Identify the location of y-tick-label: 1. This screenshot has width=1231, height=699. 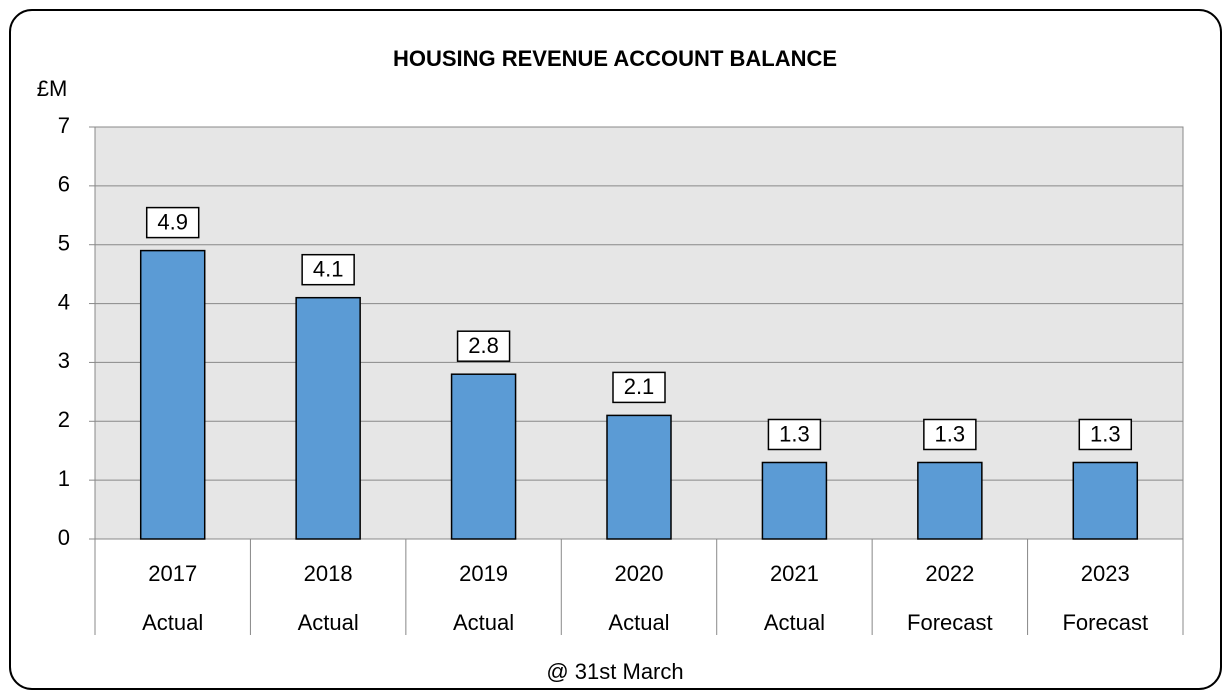
(64, 478).